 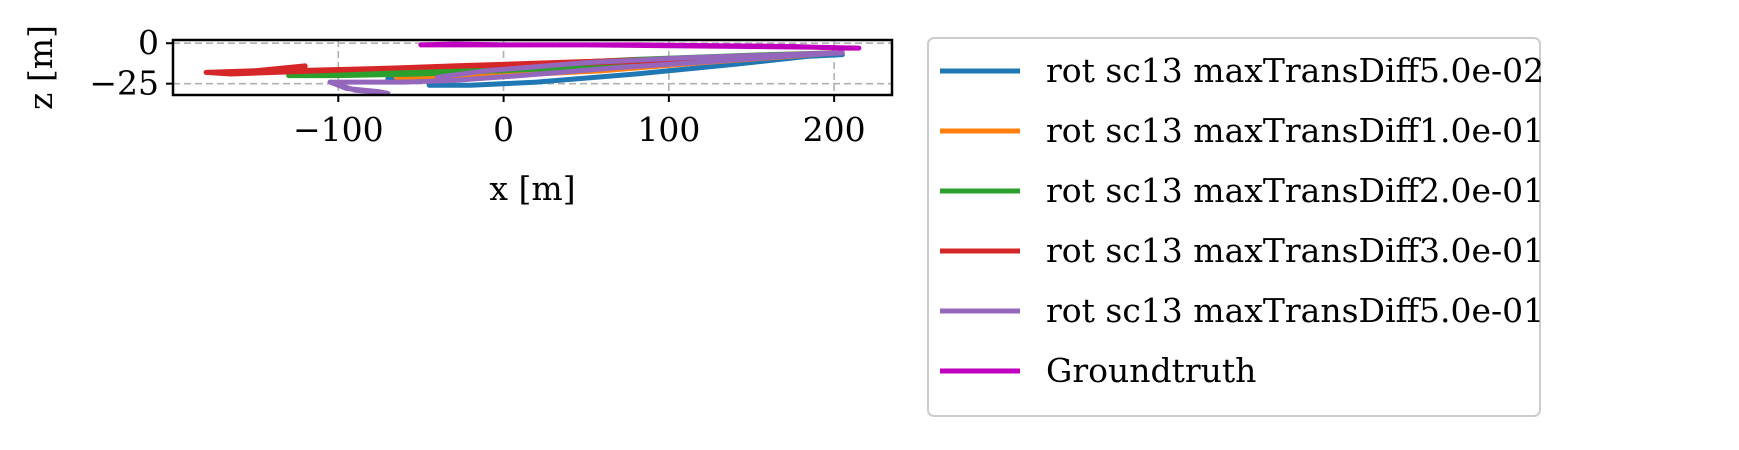 I want to click on x-axis-label: x [m], so click(x=532, y=188).